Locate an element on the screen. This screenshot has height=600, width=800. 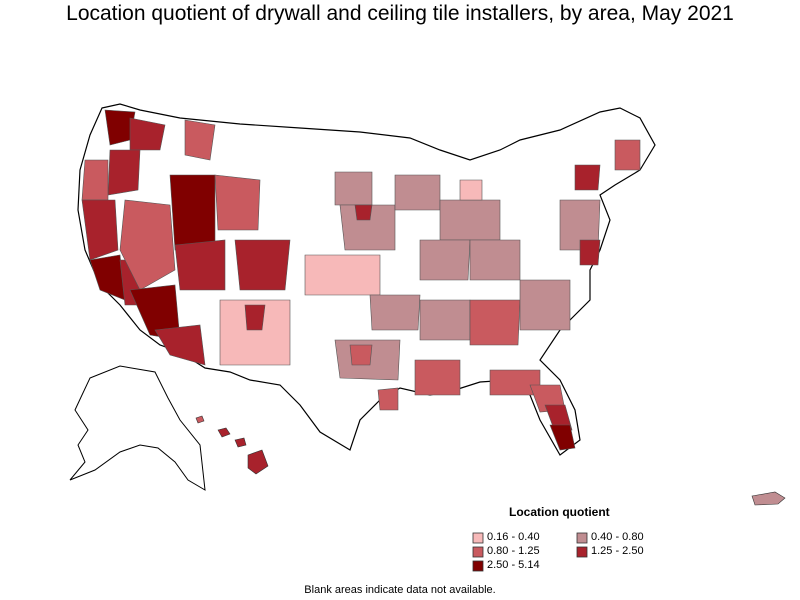
legend-item-2: 0.40 - 0.80 is located at coordinates (617, 537).